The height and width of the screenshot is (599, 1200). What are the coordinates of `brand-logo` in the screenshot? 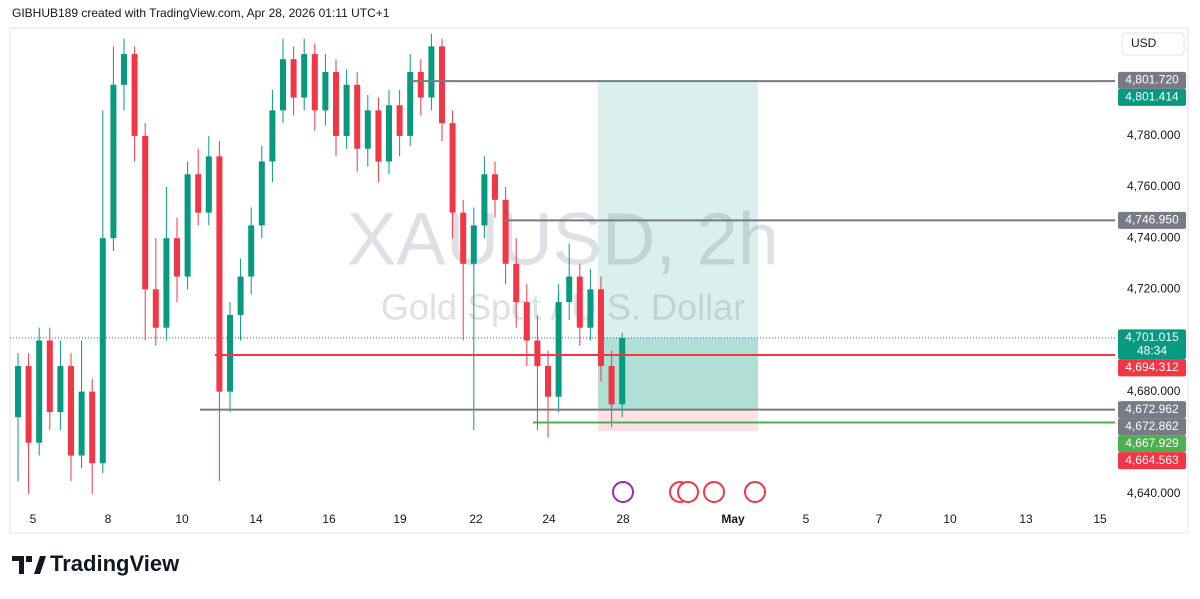 It's located at (29, 565).